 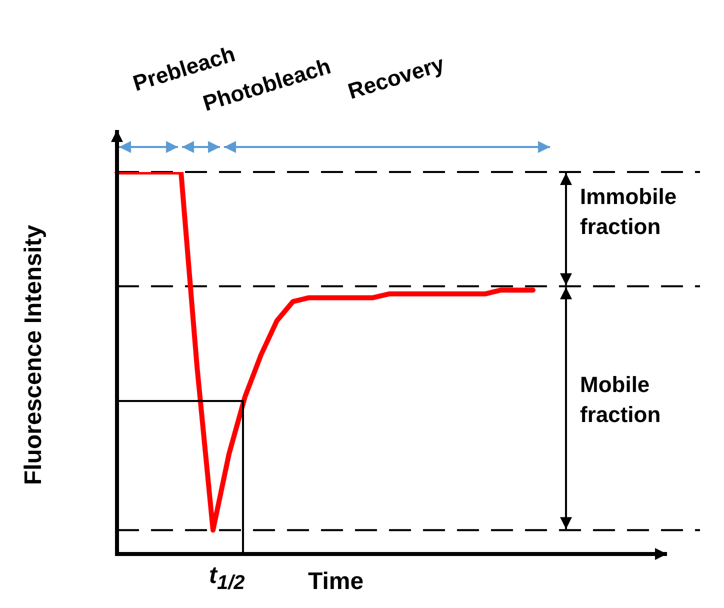 I want to click on y-axis-title: Fluorescence Intensity, so click(x=34, y=355).